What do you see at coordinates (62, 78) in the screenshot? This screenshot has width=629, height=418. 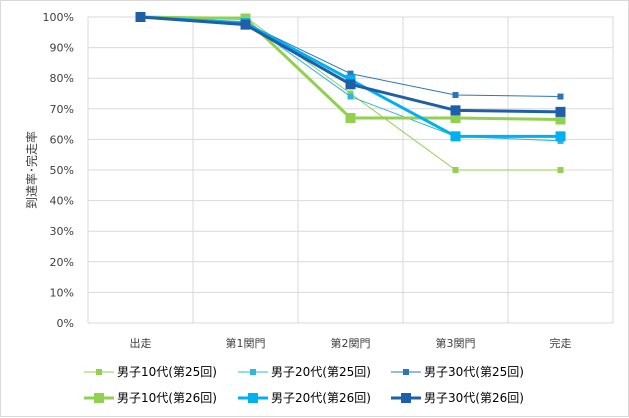 I see `y-tick-label: 80%` at bounding box center [62, 78].